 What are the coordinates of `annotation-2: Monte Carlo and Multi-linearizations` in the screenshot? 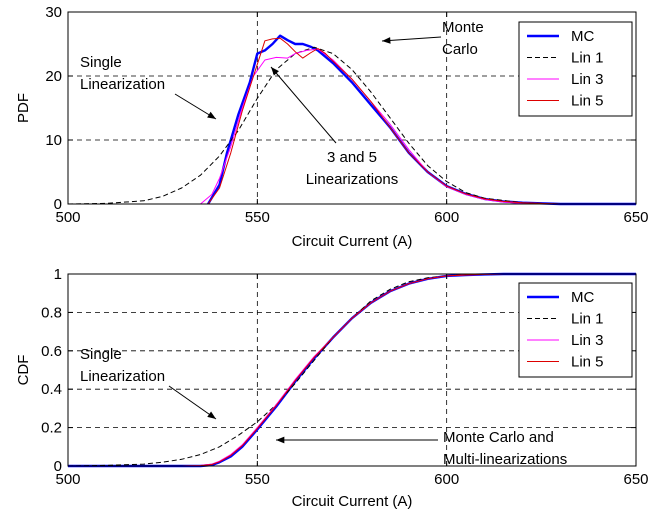 It's located at (421, 448).